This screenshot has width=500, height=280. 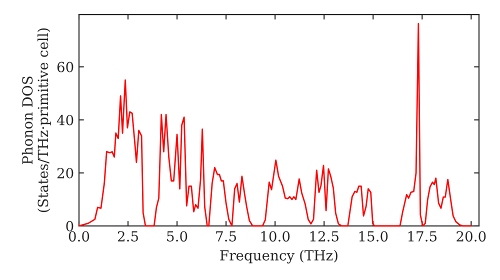 I want to click on y-tick-label: 20, so click(x=65, y=173).